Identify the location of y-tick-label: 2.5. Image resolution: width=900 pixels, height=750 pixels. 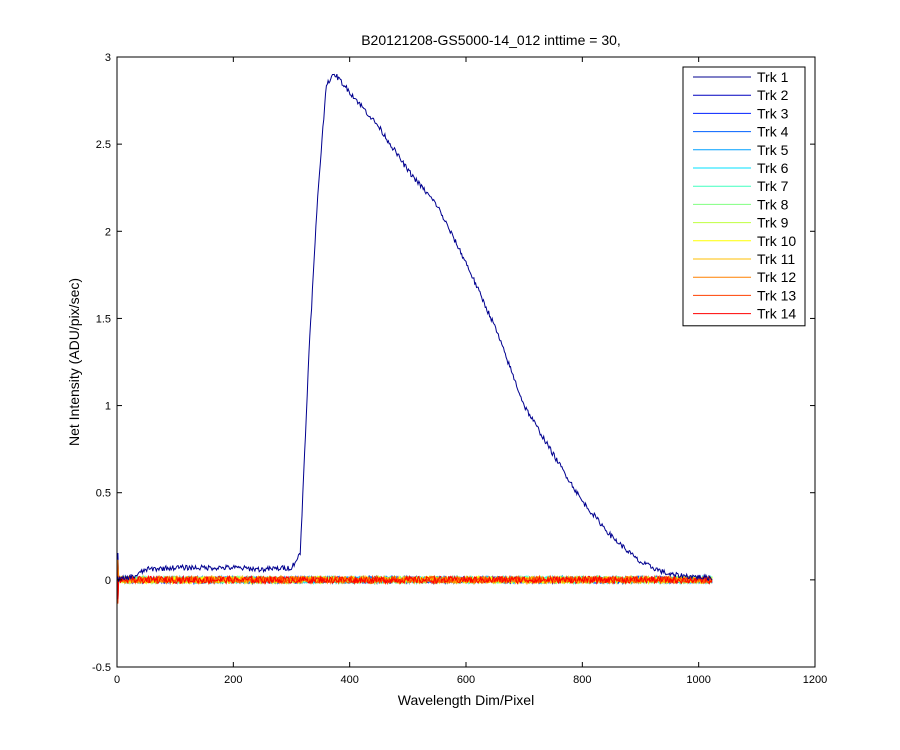
(103, 145).